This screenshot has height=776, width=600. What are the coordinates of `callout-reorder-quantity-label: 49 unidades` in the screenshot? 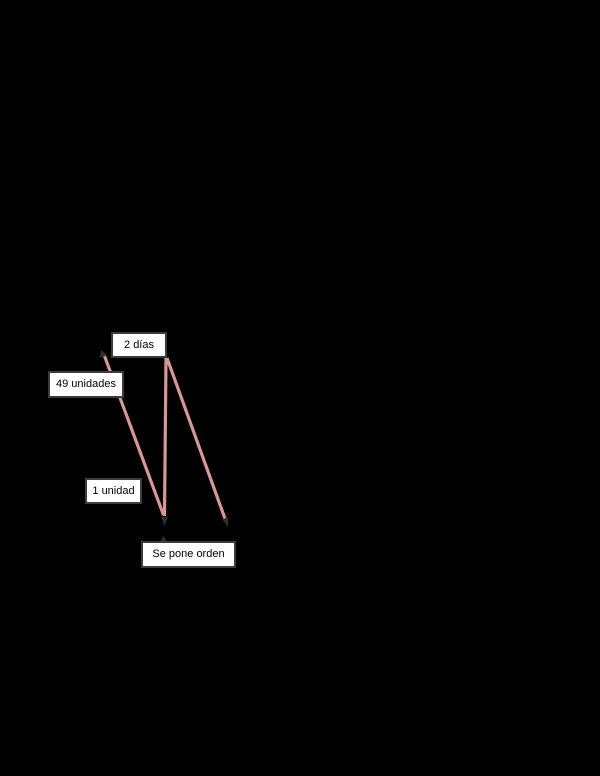 It's located at (86, 384).